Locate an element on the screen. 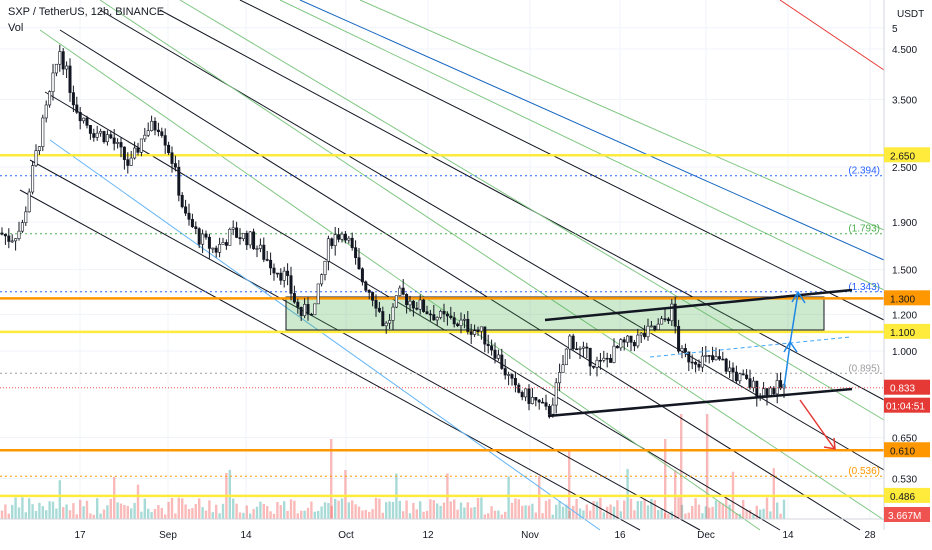  level-badge-label: 0.486 is located at coordinates (902, 497).